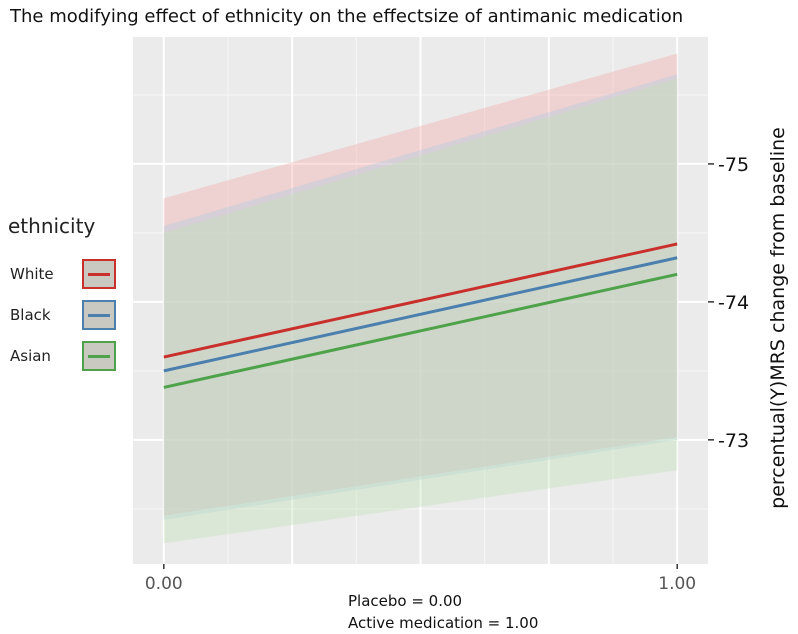 Image resolution: width=798 pixels, height=634 pixels. Describe the element at coordinates (63, 356) in the screenshot. I see `legend-item-asian: Asian` at that location.